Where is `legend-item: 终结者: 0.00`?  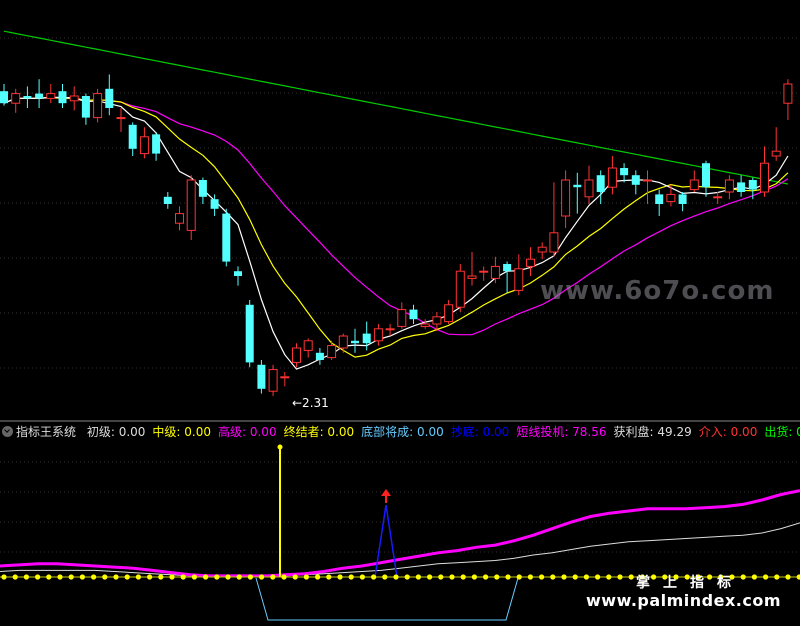 legend-item: 终结者: 0.00 is located at coordinates (319, 432).